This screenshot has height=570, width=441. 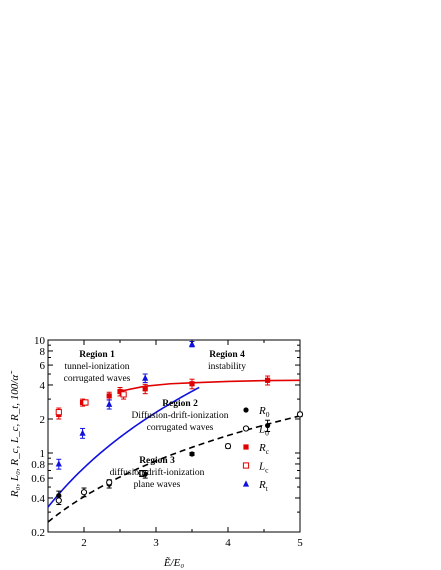 I want to click on legend-label: R0, so click(x=264, y=412).